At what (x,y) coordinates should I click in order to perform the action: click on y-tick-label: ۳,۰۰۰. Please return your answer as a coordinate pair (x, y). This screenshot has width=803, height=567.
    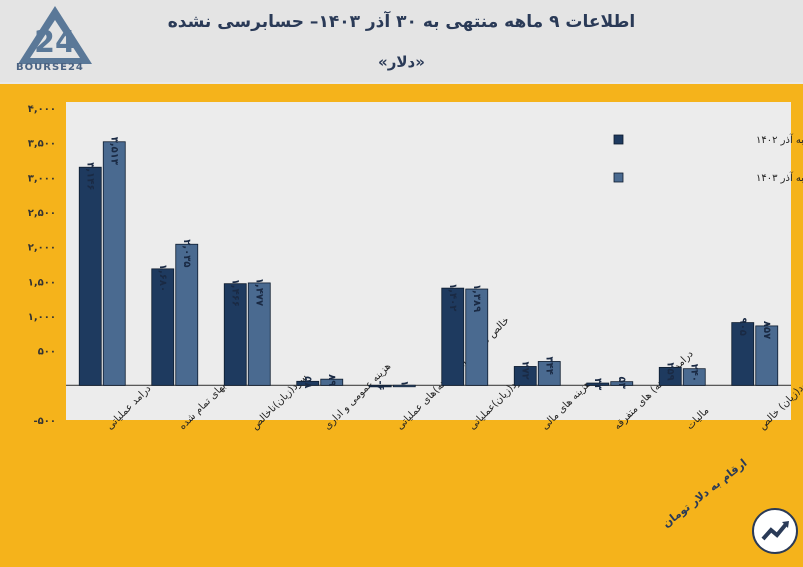
    Looking at the image, I should click on (42, 178).